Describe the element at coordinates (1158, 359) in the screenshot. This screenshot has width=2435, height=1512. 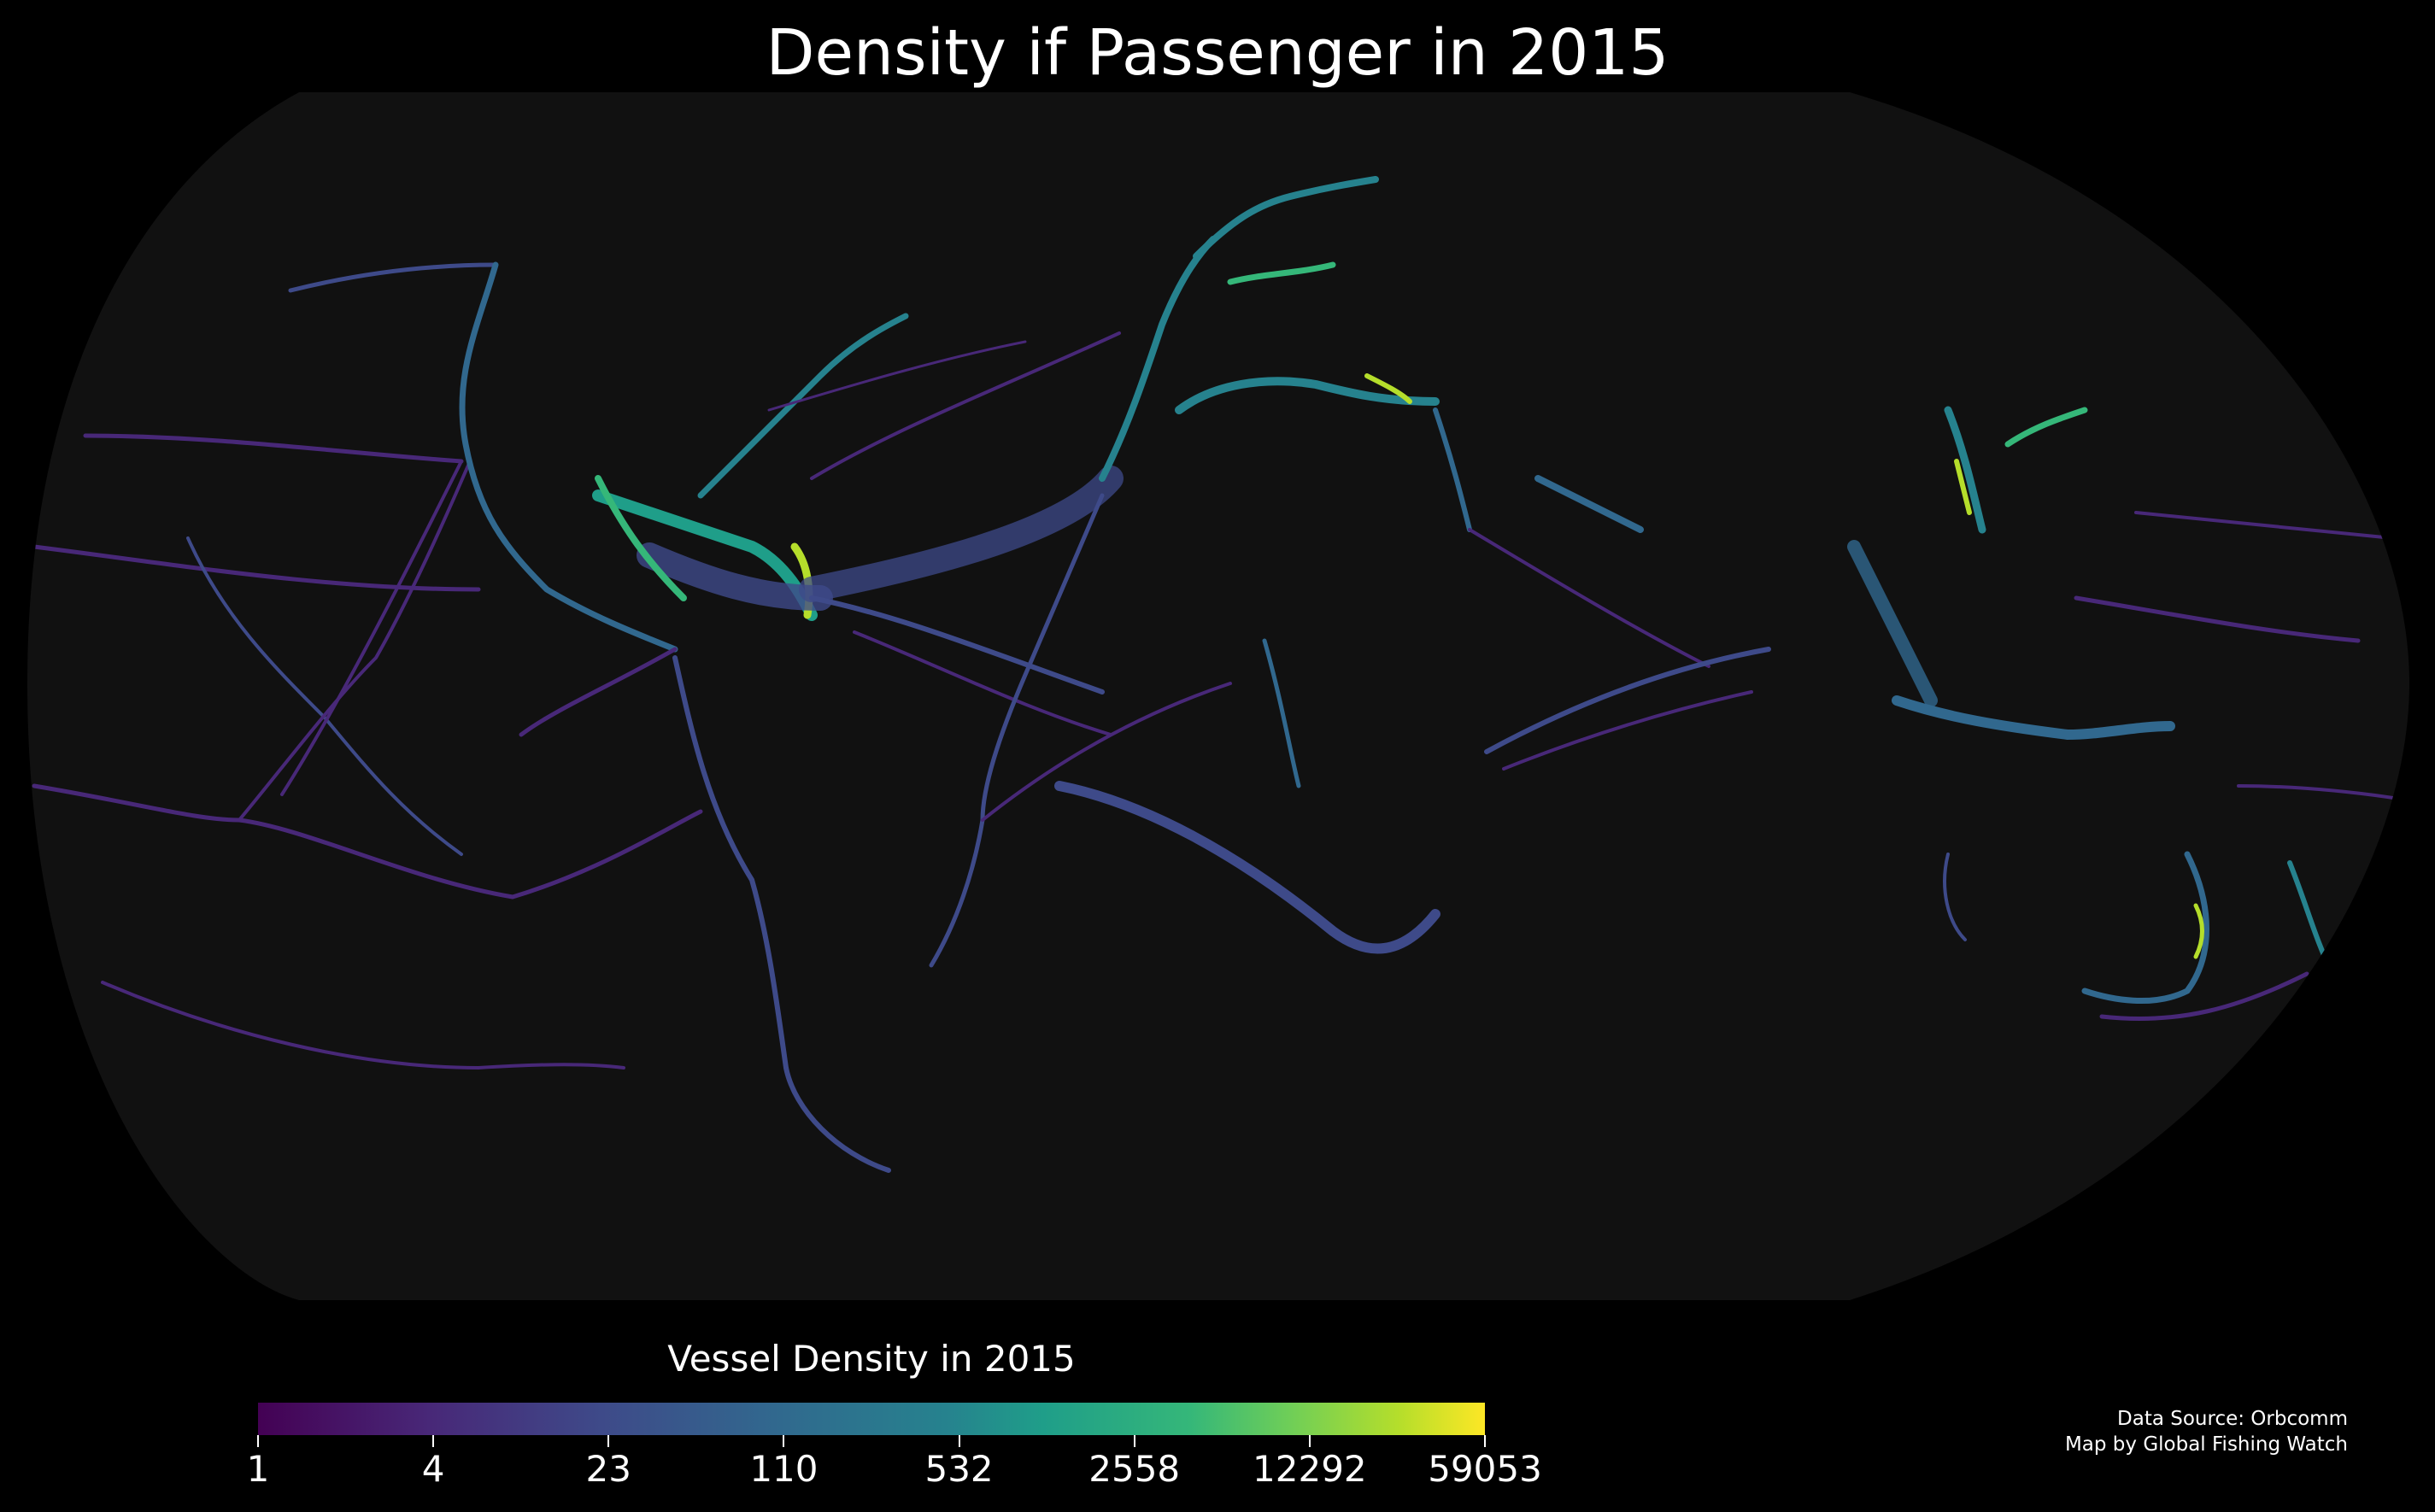
I see `coast-europe-west` at that location.